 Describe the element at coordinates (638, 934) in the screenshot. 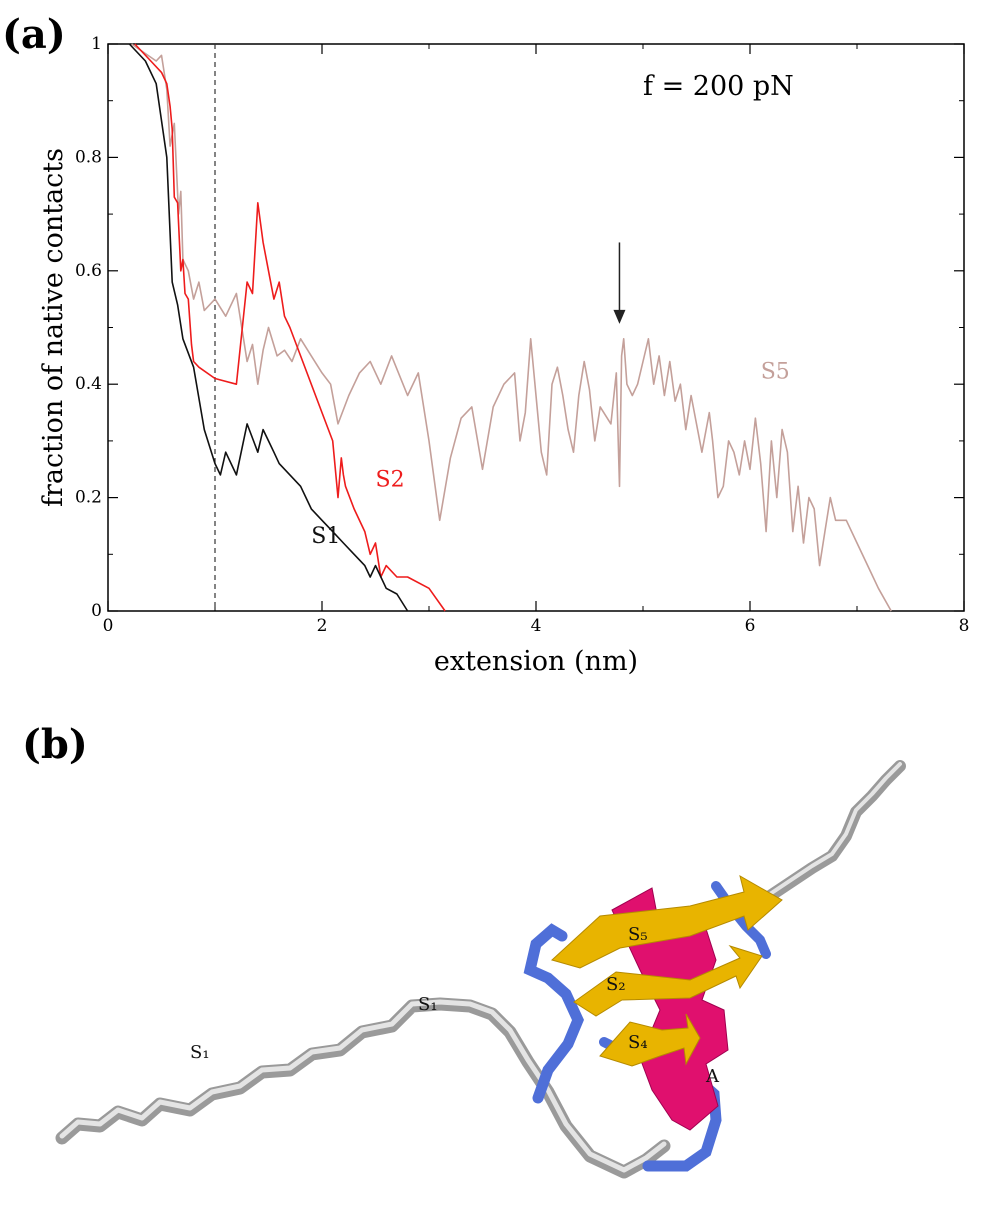

I see `strand-label-s5: S₅` at that location.